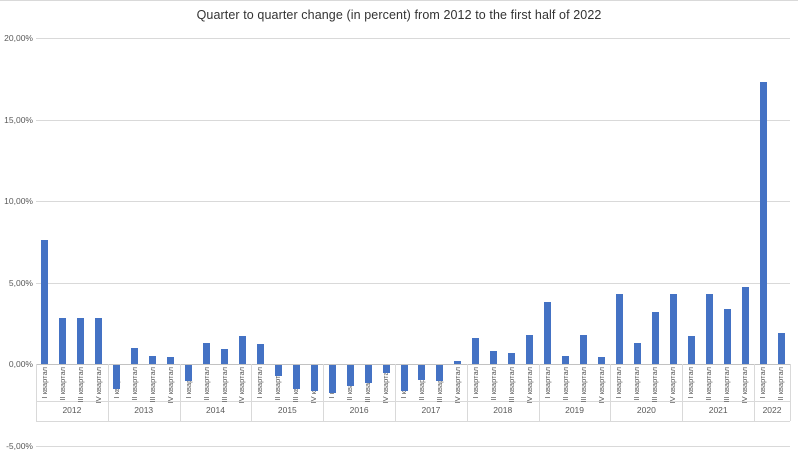  Describe the element at coordinates (20, 283) in the screenshot. I see `y-axis-tick-label: 5,00%` at that location.